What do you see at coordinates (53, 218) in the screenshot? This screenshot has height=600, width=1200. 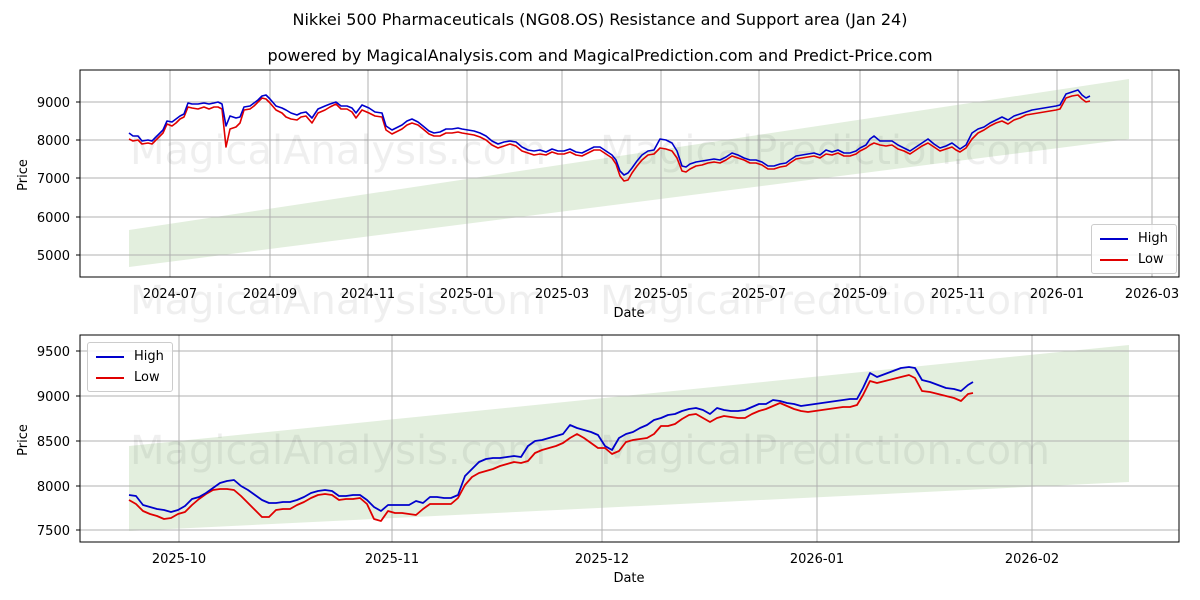 I see `svg-text: 6000` at bounding box center [53, 218].